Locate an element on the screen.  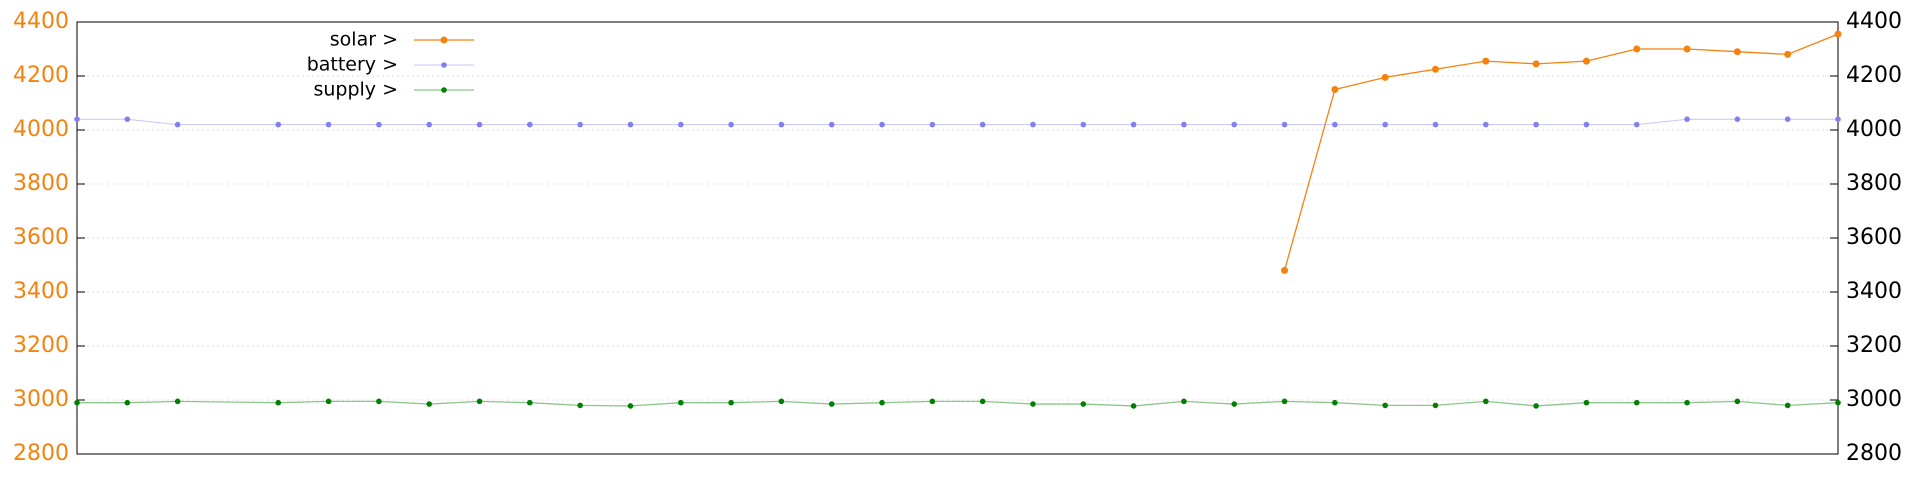
y-tick-label: 3800 is located at coordinates (41, 183).